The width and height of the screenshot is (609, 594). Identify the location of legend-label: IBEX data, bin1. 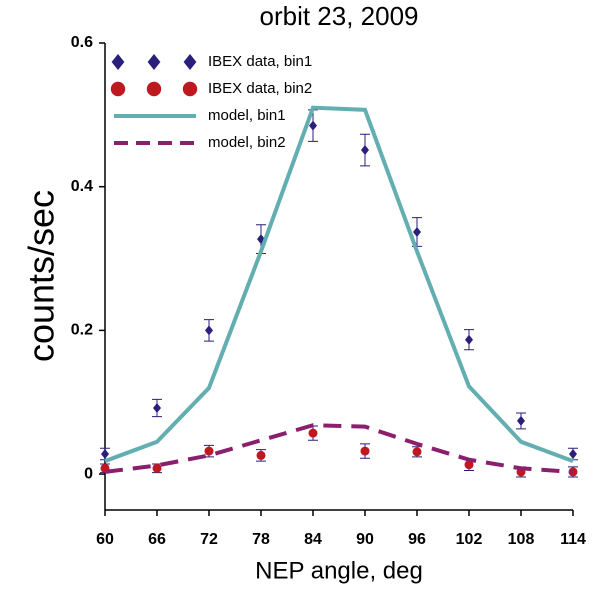
(260, 61).